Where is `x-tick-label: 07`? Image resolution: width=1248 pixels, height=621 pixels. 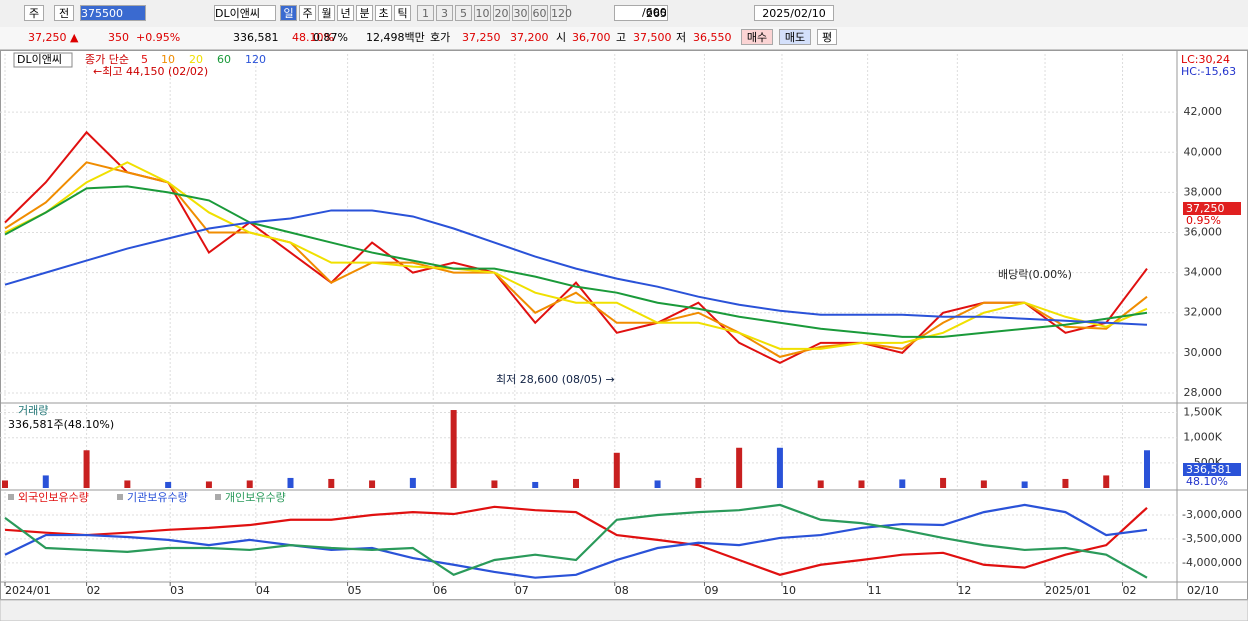
x-tick-label: 07 is located at coordinates (522, 590).